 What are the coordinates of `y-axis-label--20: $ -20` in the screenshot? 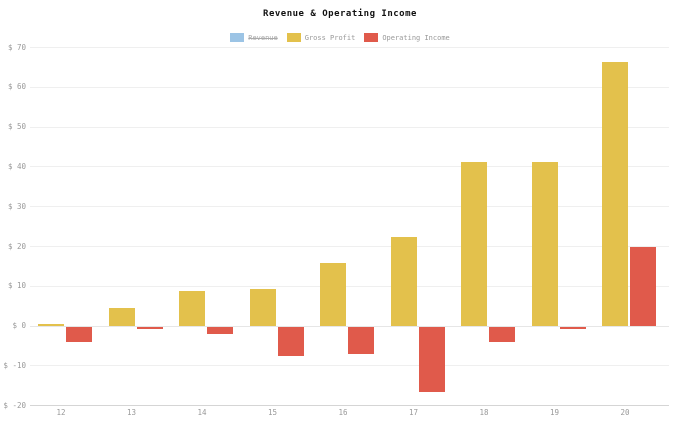 It's located at (14, 405).